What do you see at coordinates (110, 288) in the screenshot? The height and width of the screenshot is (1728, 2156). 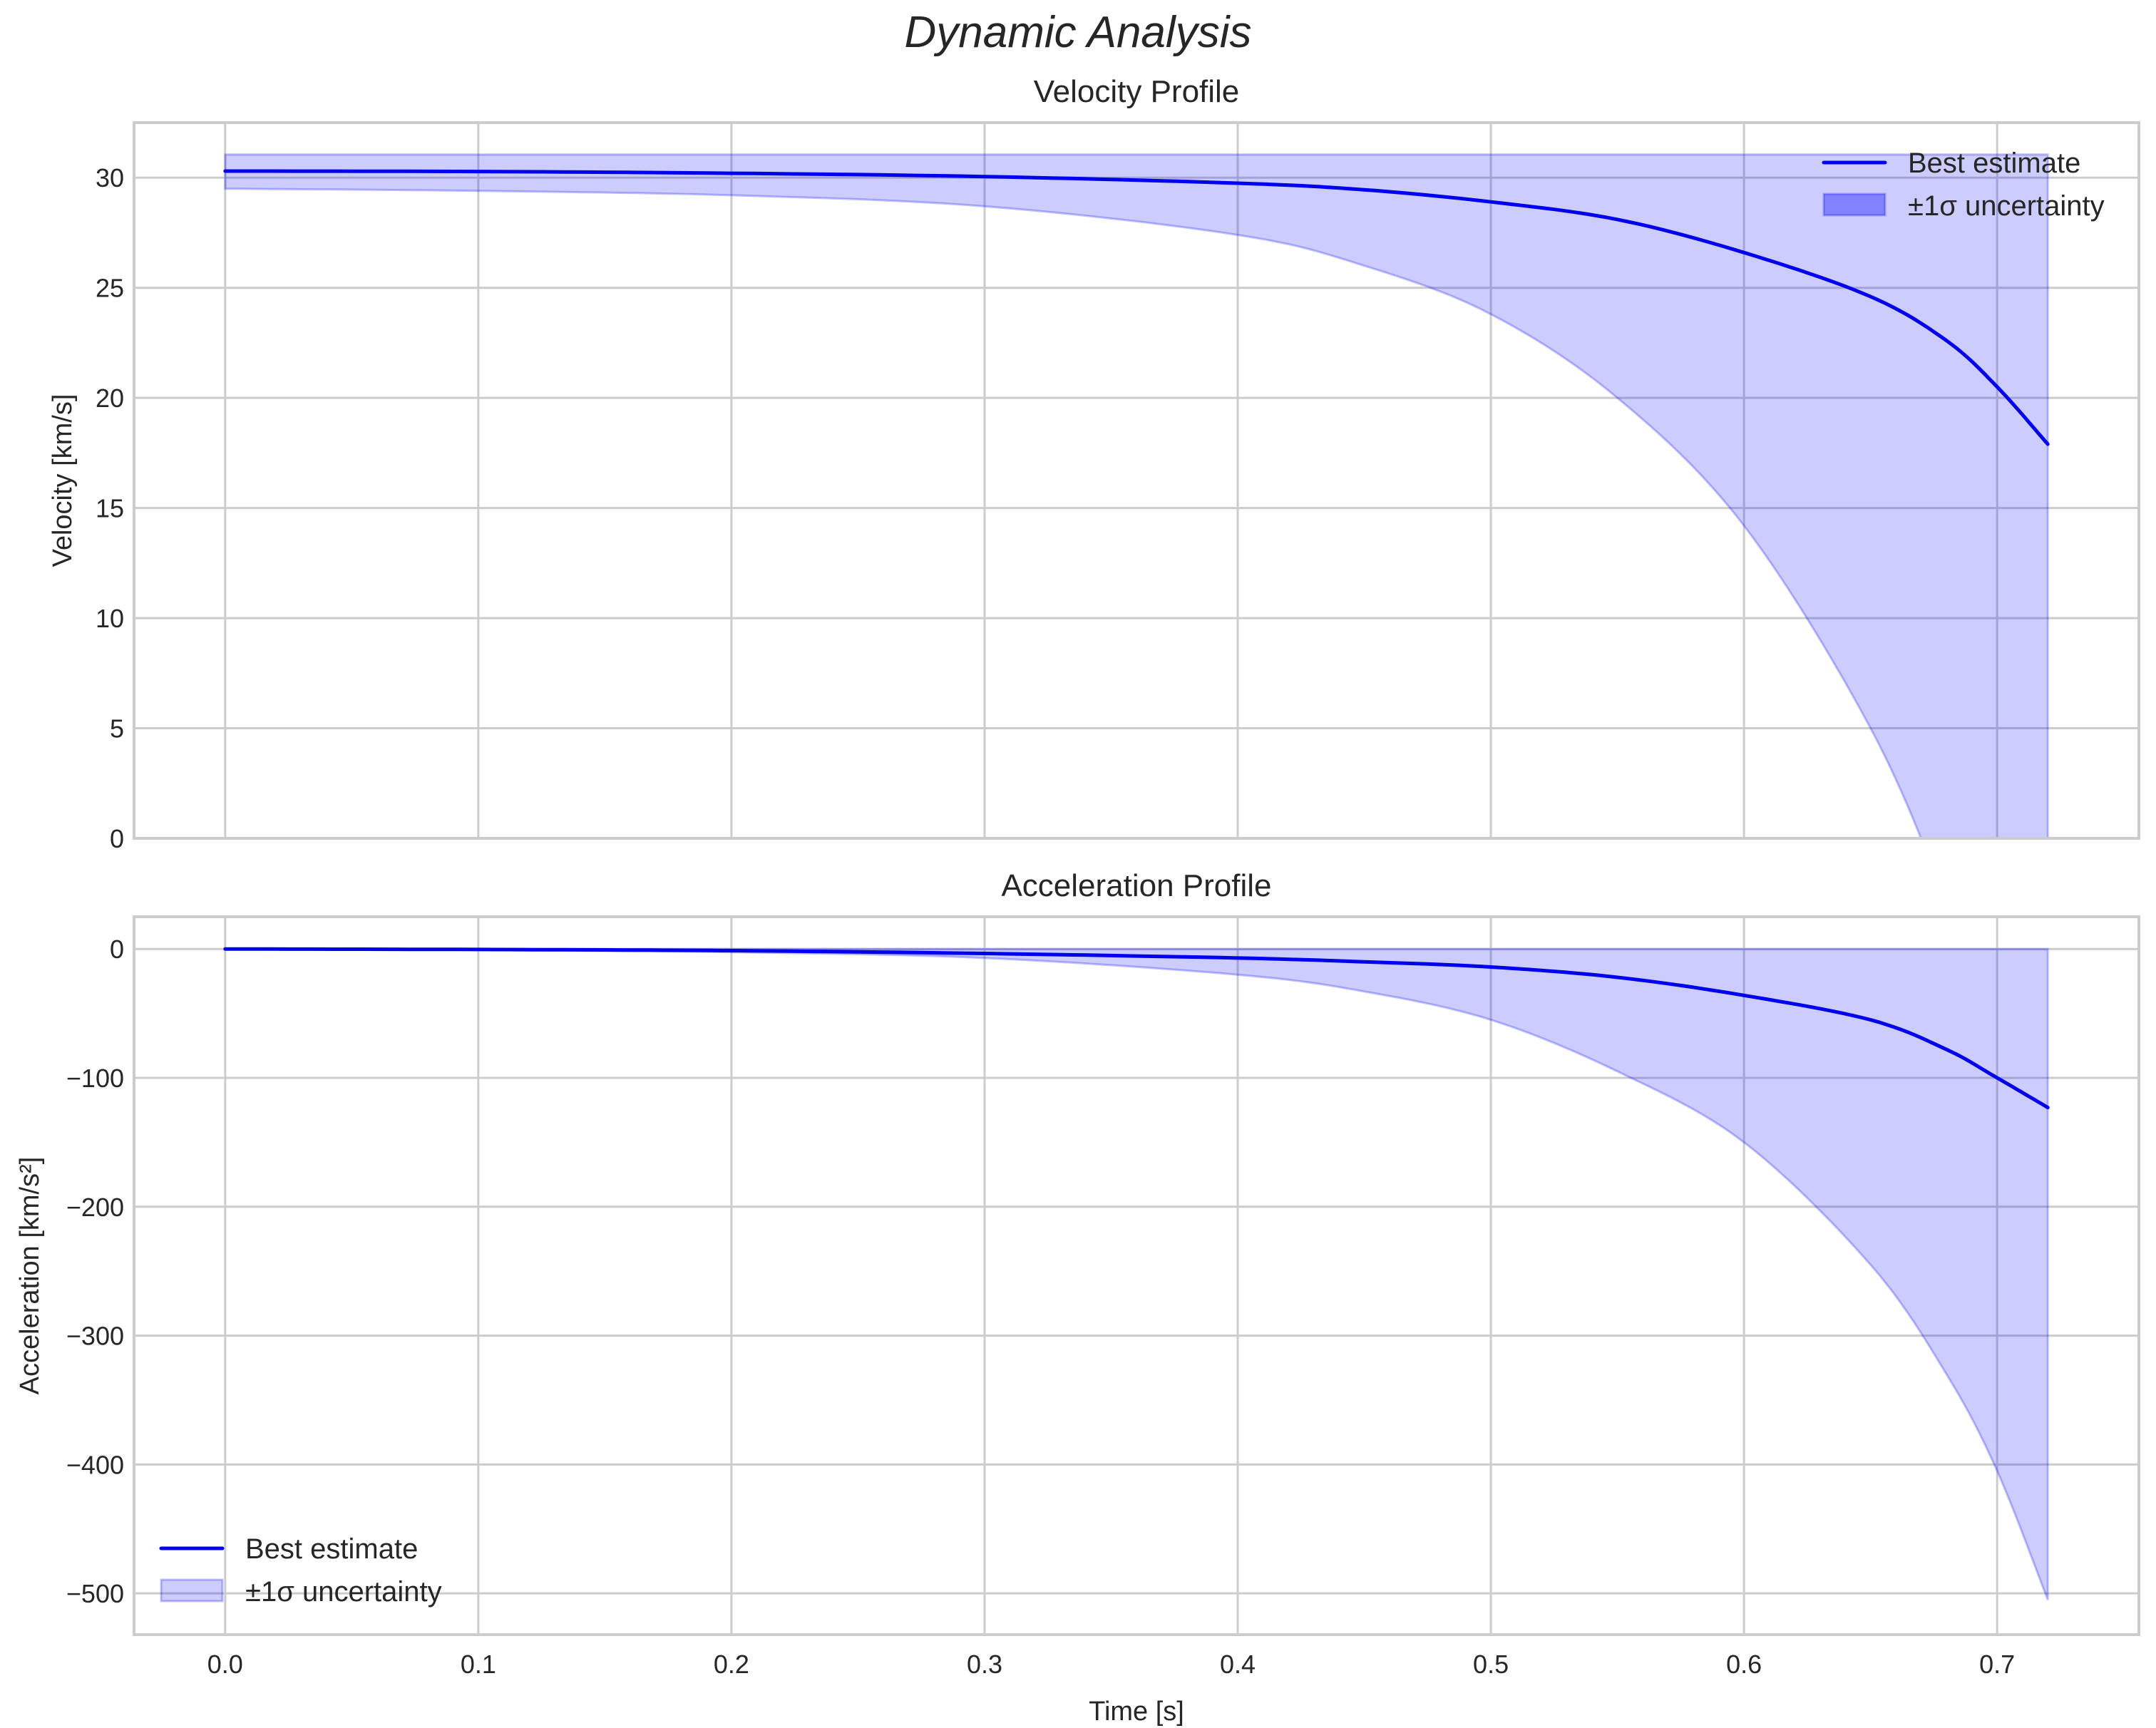 I see `y-tick-label: 25` at bounding box center [110, 288].